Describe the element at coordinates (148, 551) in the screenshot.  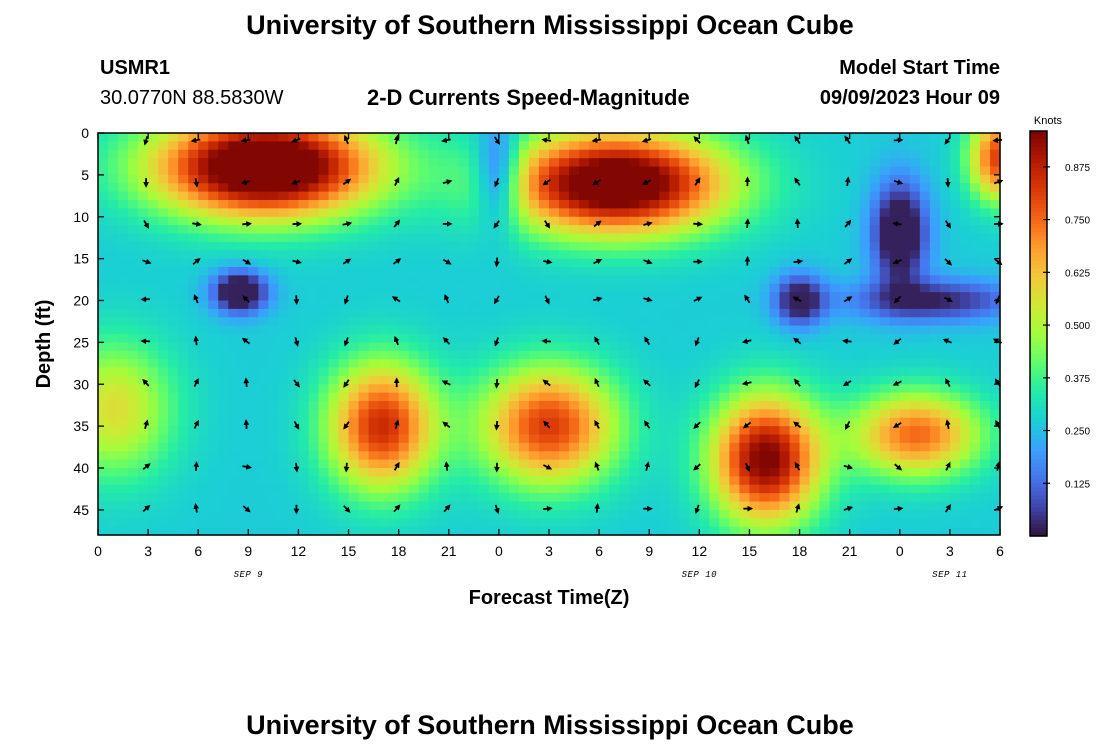
I see `x-tick-label: 3` at that location.